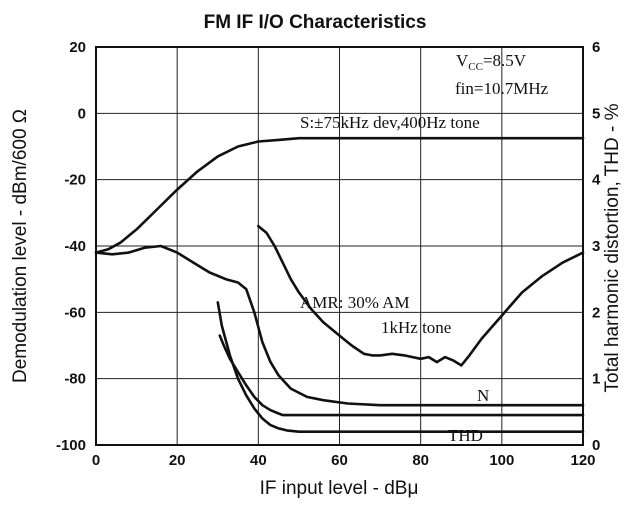 This screenshot has height=509, width=631. What do you see at coordinates (420, 295) in the screenshot?
I see `series-line-amr` at bounding box center [420, 295].